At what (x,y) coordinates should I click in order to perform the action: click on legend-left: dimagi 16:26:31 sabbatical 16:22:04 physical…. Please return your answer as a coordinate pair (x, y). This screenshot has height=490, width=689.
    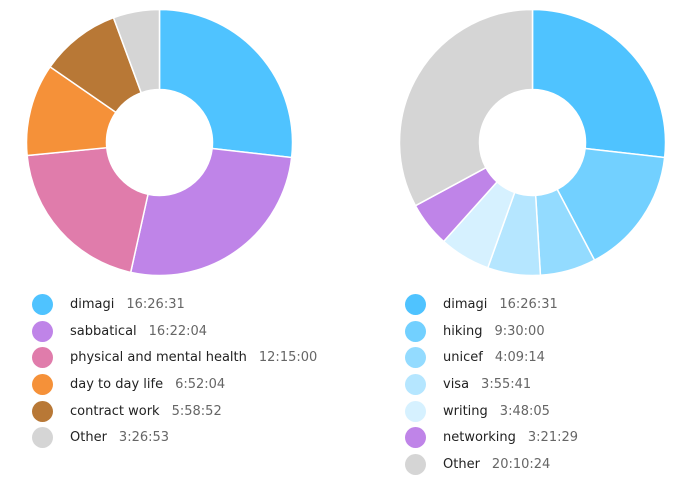
    Looking at the image, I should click on (174, 371).